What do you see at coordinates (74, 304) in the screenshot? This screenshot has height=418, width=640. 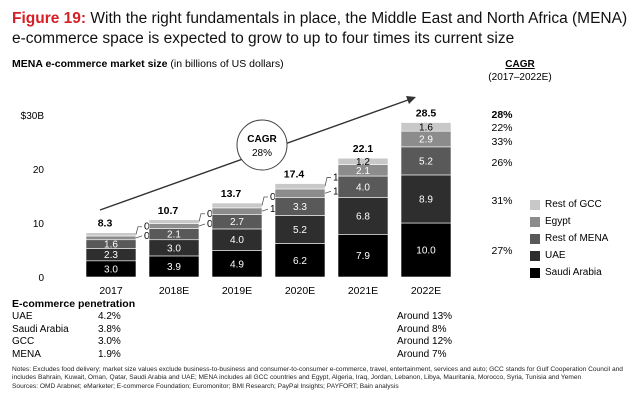 I see `penetration-title: E-commerce penetration` at bounding box center [74, 304].